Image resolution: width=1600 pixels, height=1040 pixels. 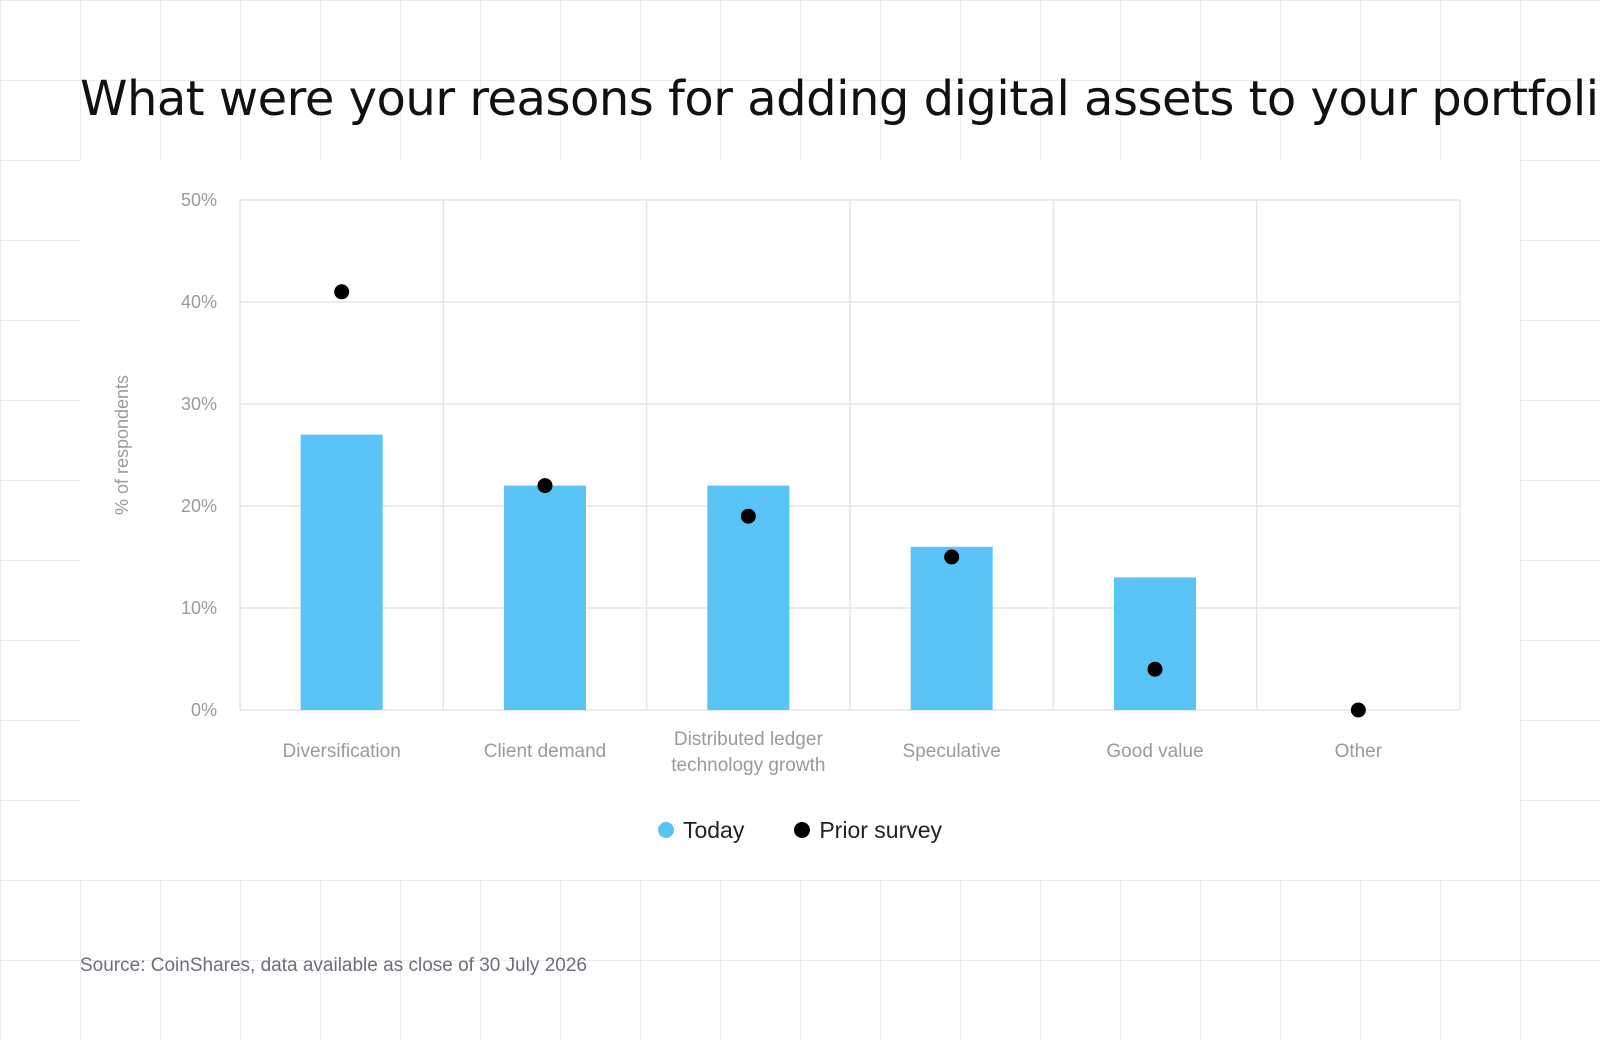 What do you see at coordinates (199, 200) in the screenshot?
I see `y-tick-label: 50%` at bounding box center [199, 200].